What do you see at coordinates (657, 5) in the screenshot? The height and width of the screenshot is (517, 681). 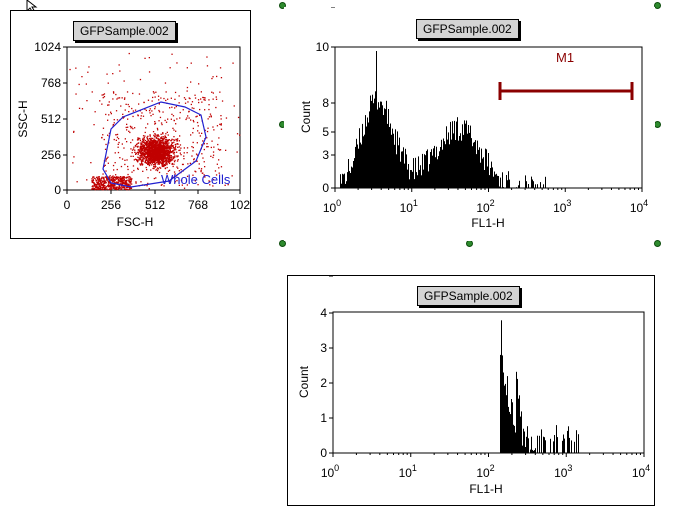 I see `resize-handle-tr` at bounding box center [657, 5].